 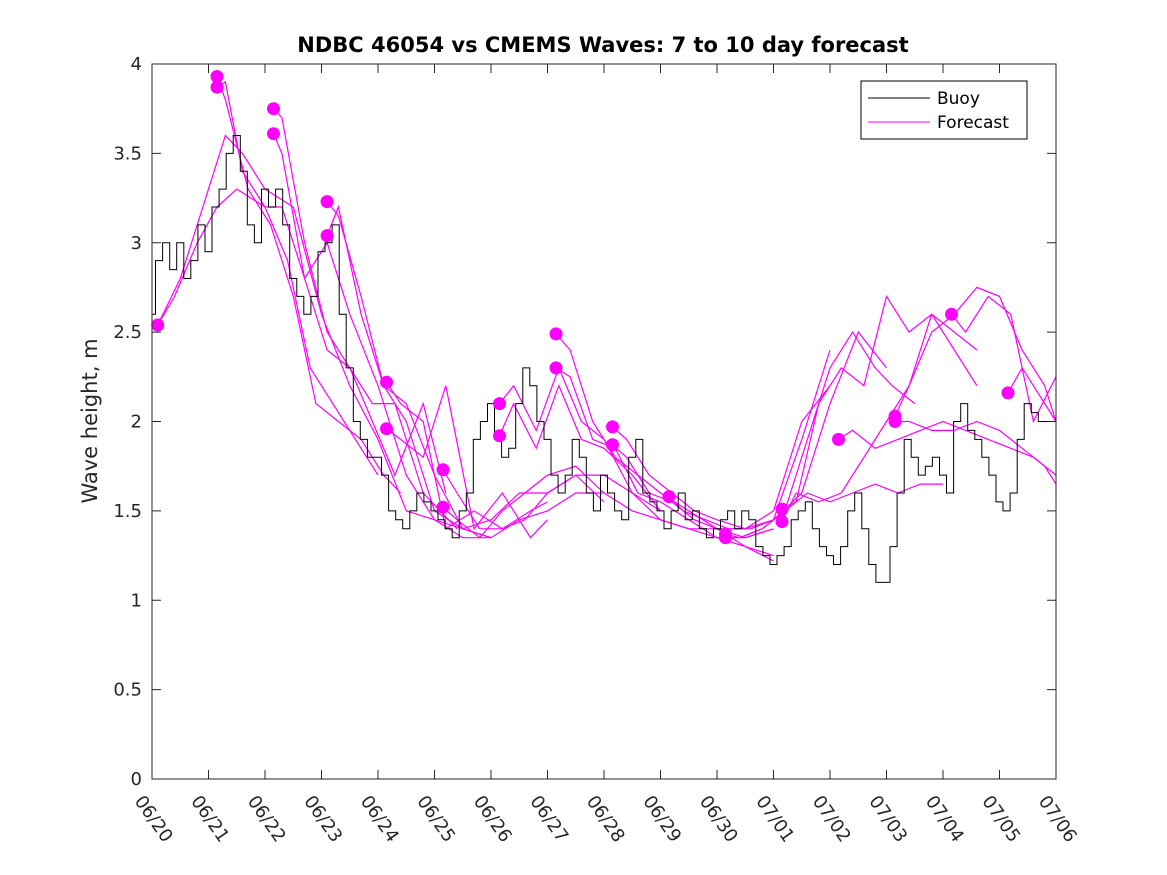 I want to click on y-tick-label-0: 0, so click(x=136, y=779).